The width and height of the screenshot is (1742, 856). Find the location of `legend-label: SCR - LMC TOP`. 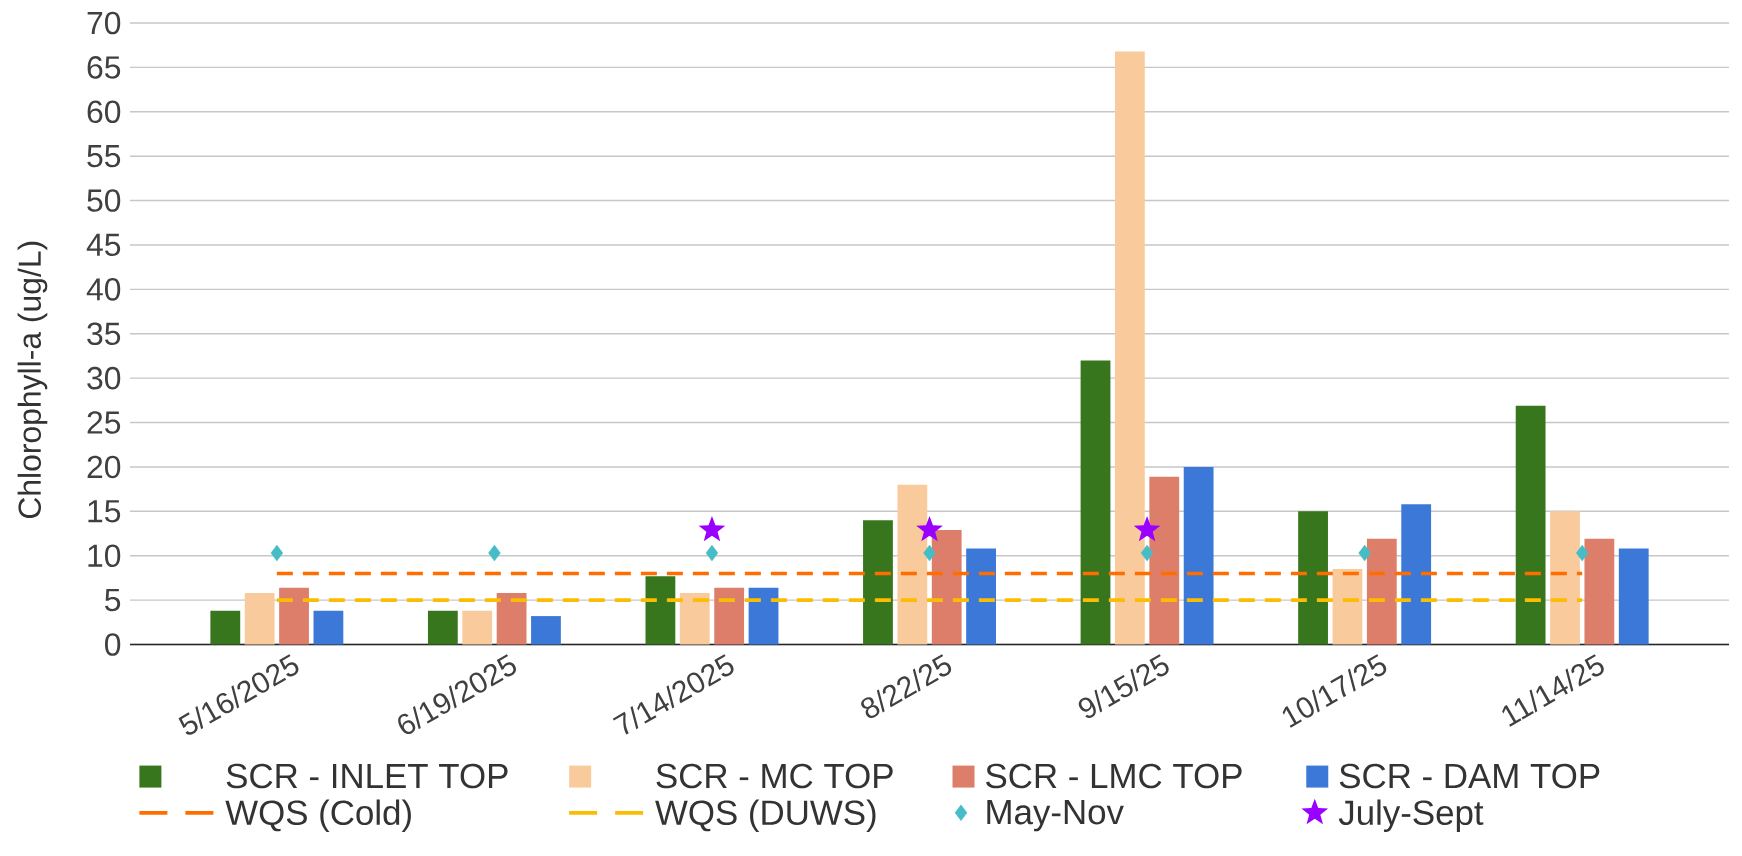

legend-label: SCR - LMC TOP is located at coordinates (1114, 776).